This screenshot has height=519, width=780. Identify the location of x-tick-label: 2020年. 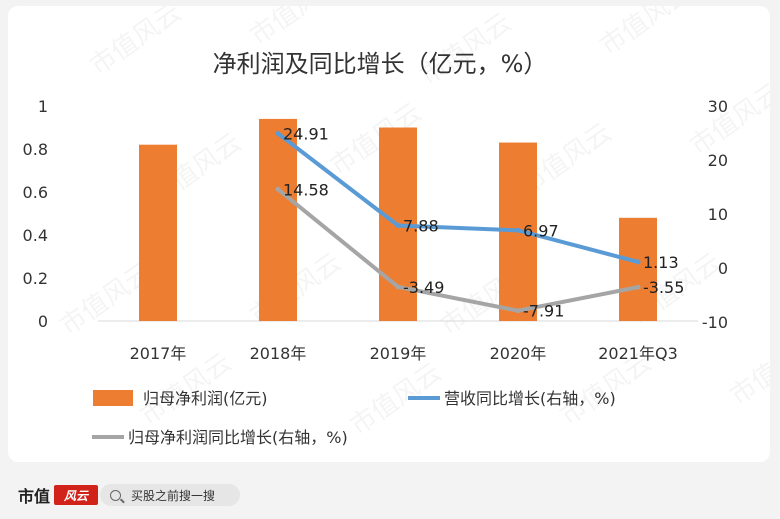
(518, 353).